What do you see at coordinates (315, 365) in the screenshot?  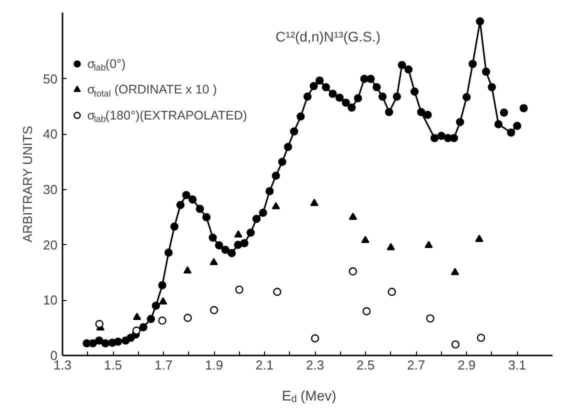 I see `x-tick-label: 2.3` at bounding box center [315, 365].